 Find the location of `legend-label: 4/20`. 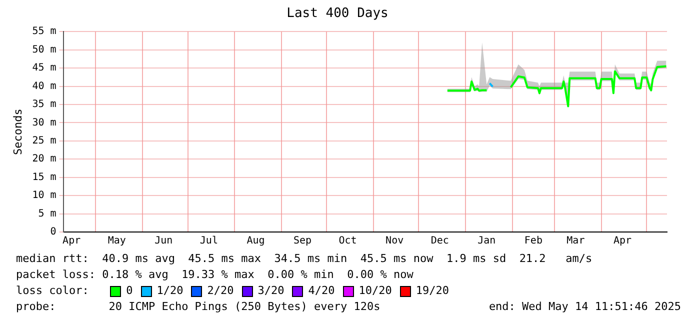

legend-label: 4/20 is located at coordinates (321, 291).